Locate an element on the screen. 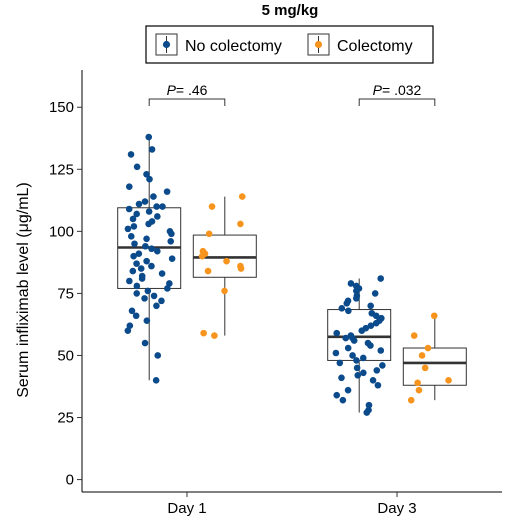 The width and height of the screenshot is (513, 526). legend-key-colectomy is located at coordinates (318, 44).